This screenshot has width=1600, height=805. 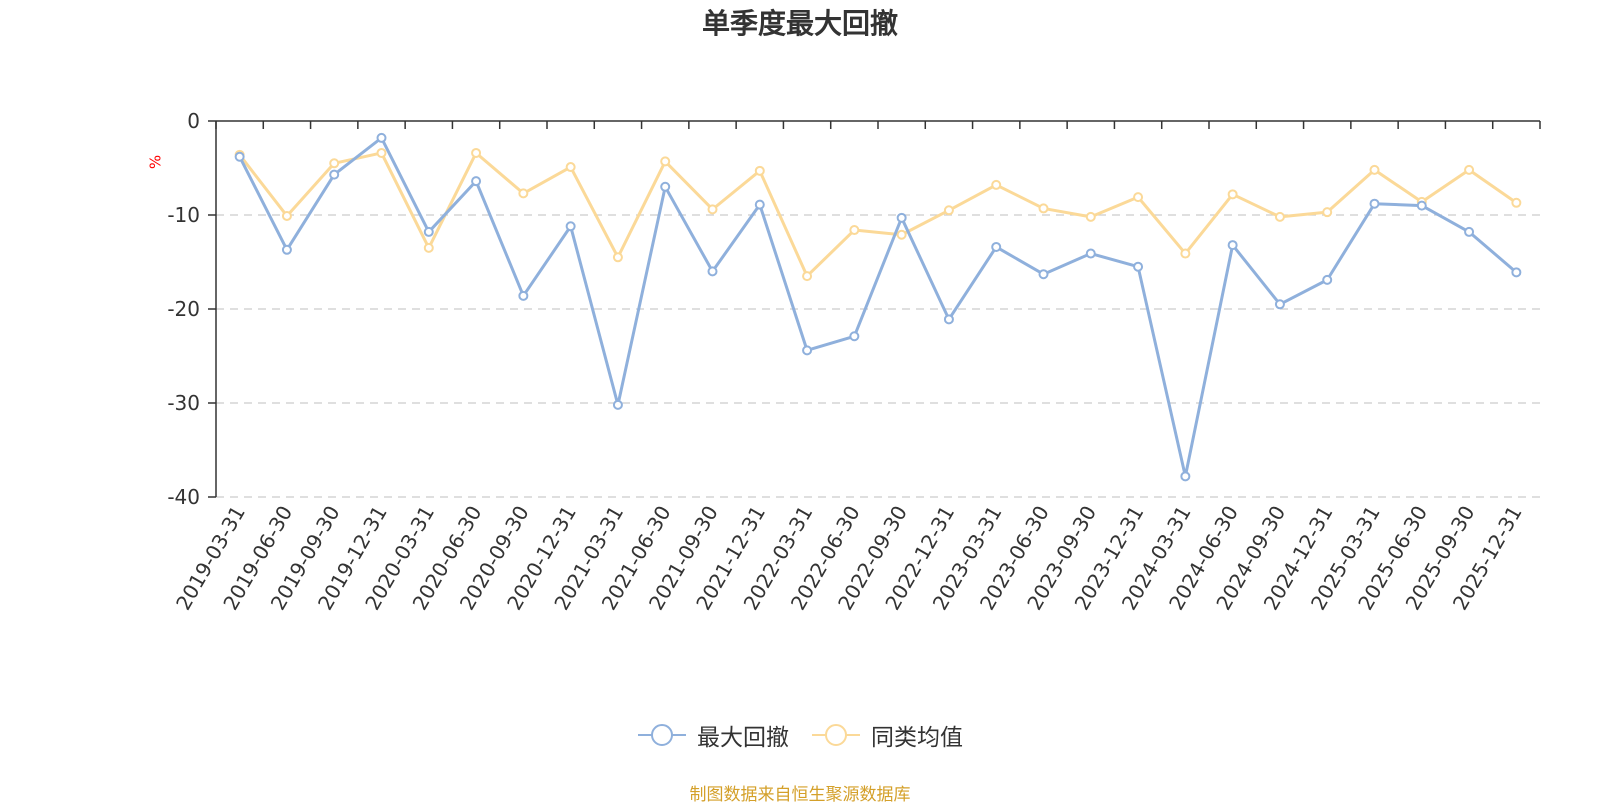 I want to click on legend-label-max-drawdown: 最大回撤, so click(x=743, y=738).